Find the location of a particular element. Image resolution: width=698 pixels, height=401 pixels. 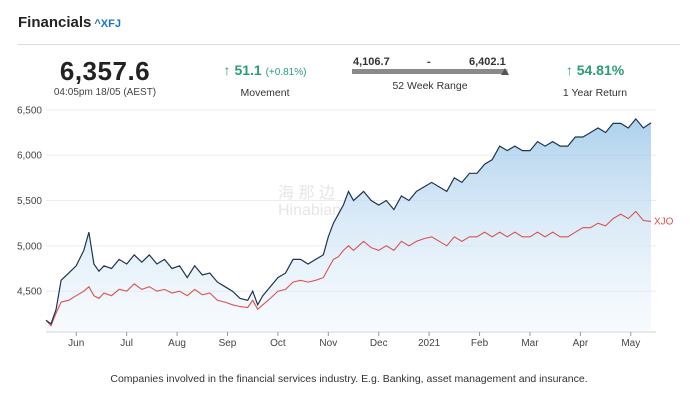

week52-marker is located at coordinates (504, 71).